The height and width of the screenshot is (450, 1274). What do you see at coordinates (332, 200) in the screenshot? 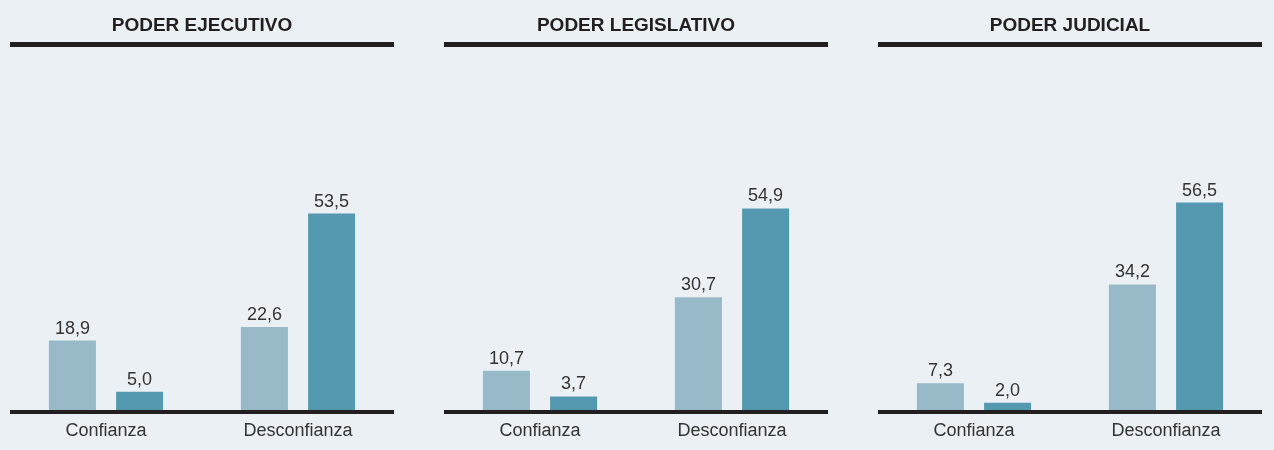
I see `data-label: 53,5` at bounding box center [332, 200].